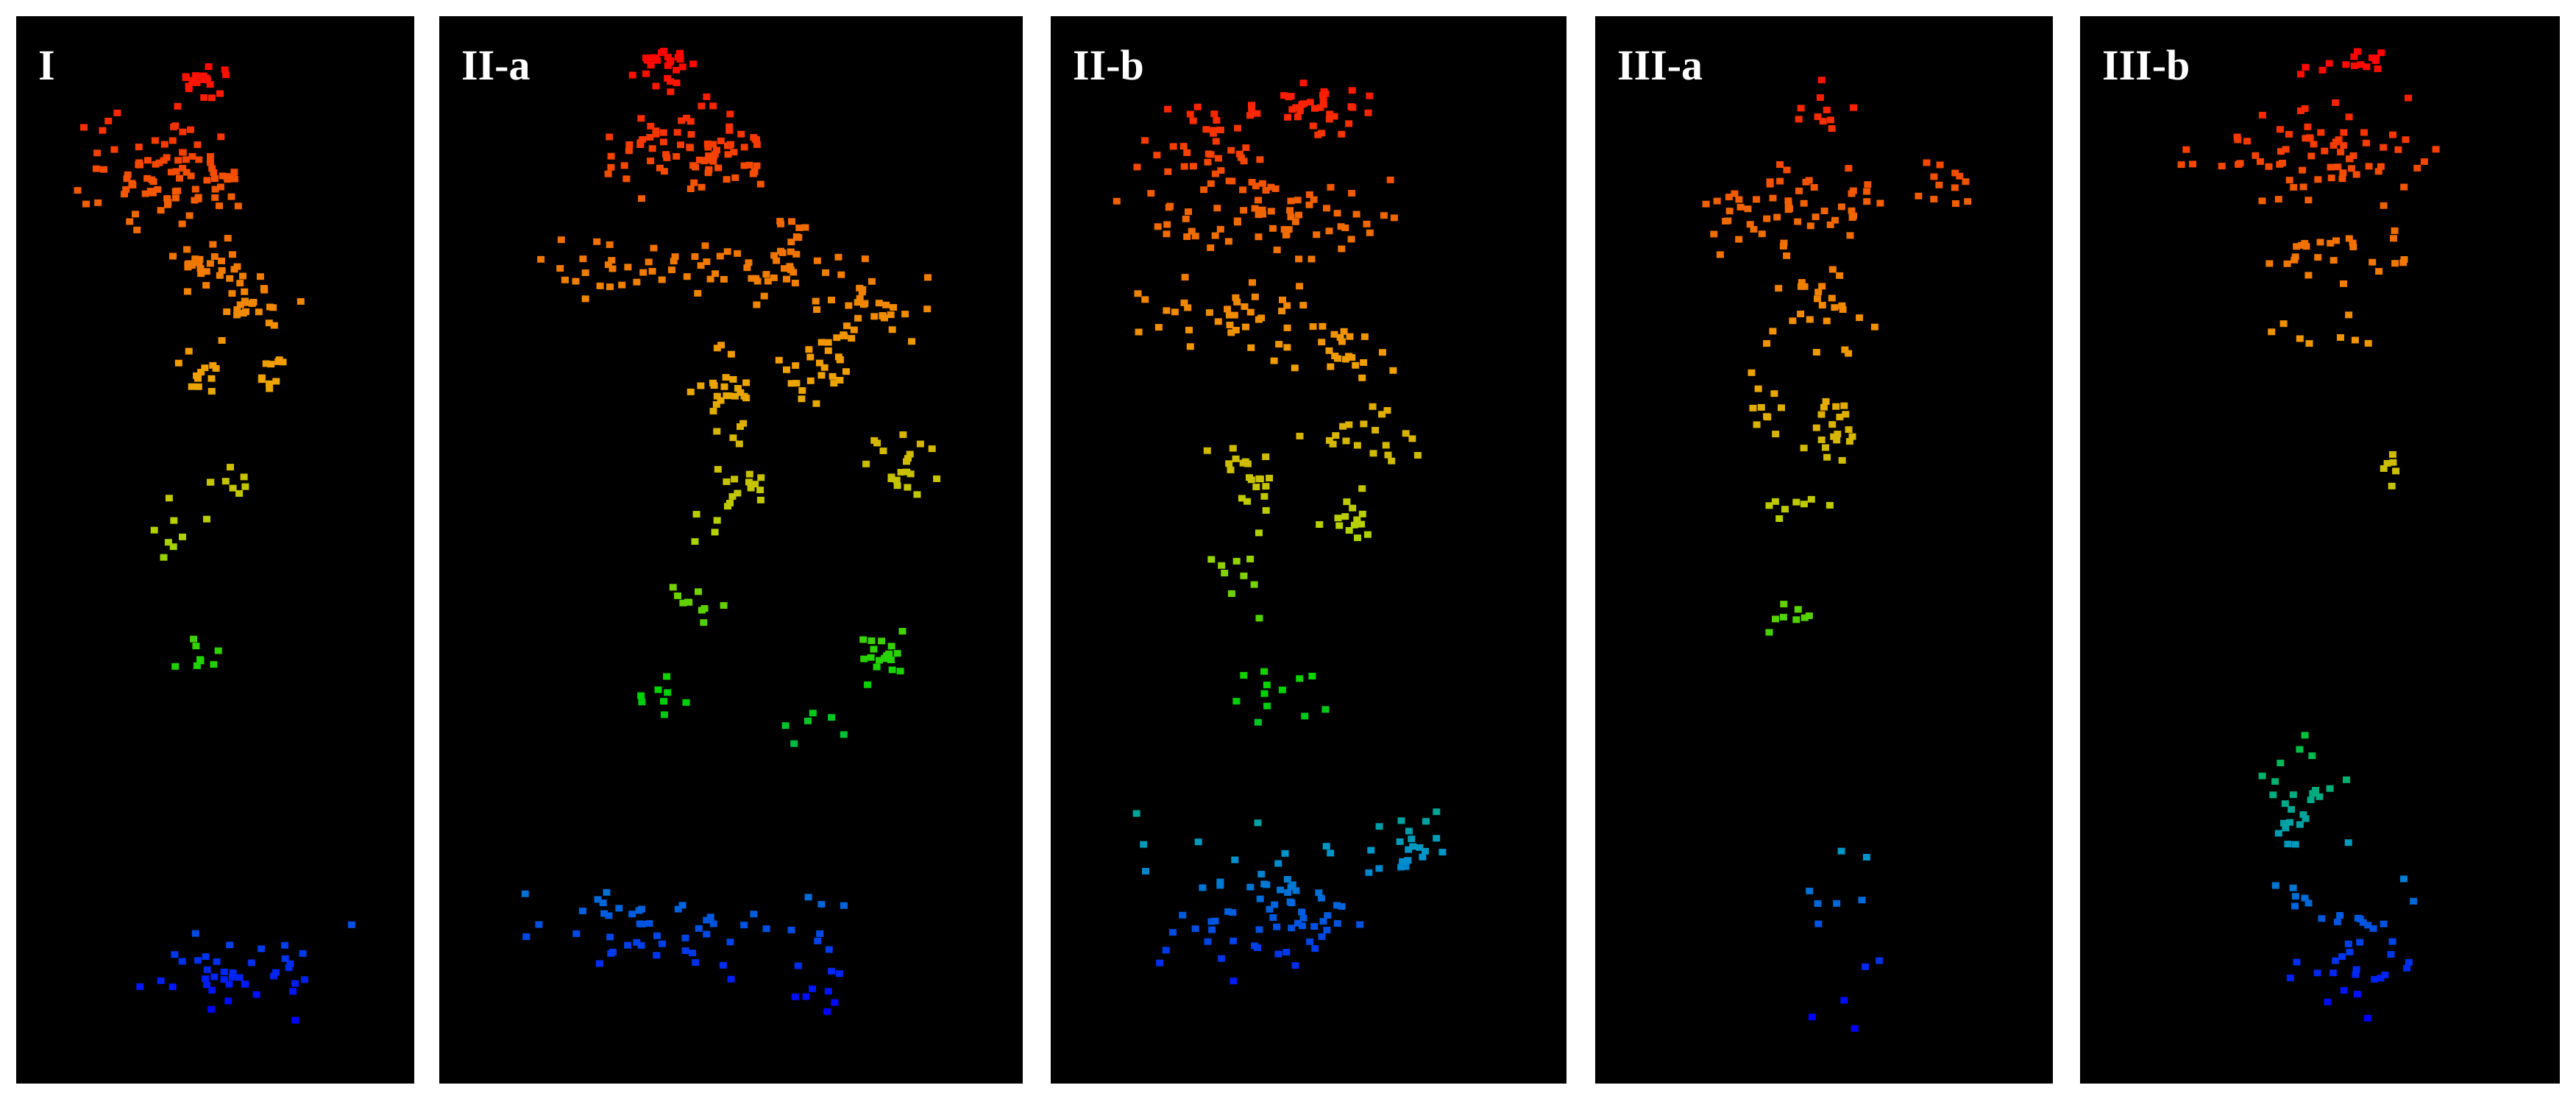 Image resolution: width=2576 pixels, height=1113 pixels. What do you see at coordinates (2146, 65) in the screenshot?
I see `panel-label-III-b: III-b` at bounding box center [2146, 65].